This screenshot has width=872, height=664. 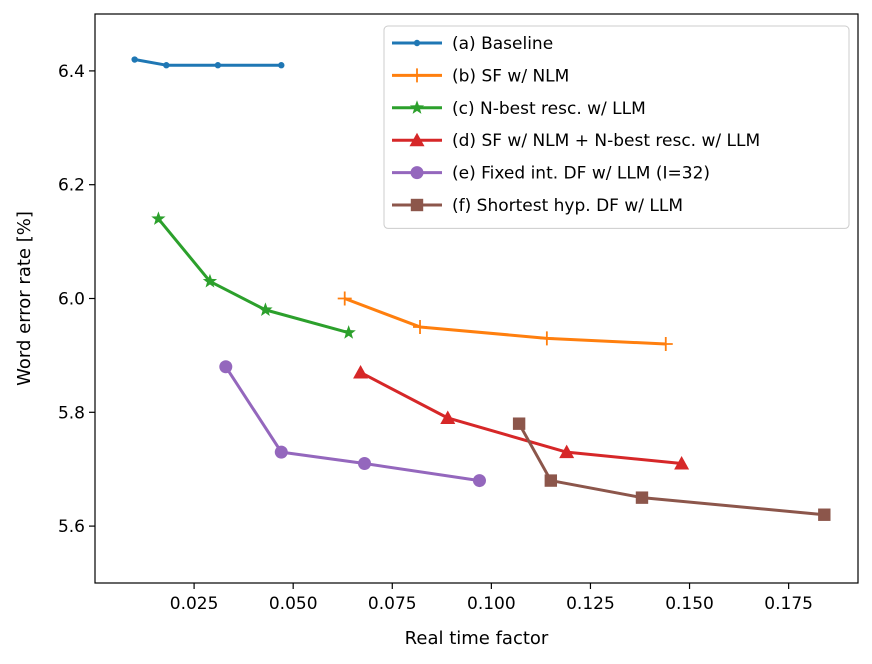 What do you see at coordinates (71, 527) in the screenshot?
I see `y-tick-label: 5.6` at bounding box center [71, 527].